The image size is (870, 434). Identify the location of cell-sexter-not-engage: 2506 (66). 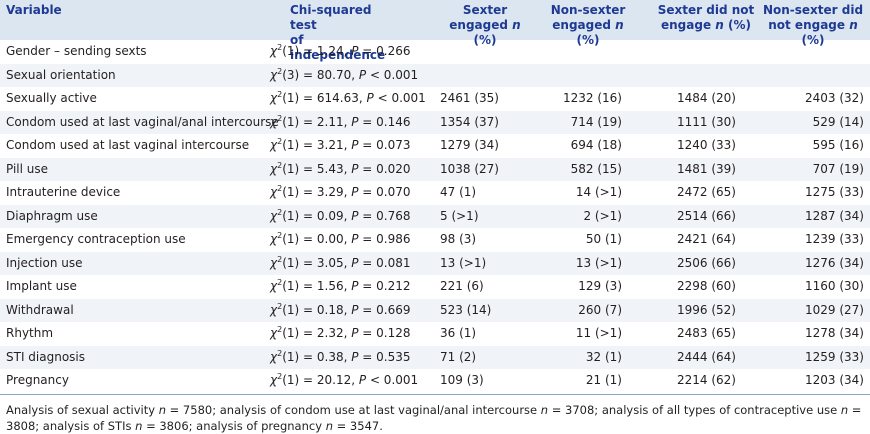
(706, 262).